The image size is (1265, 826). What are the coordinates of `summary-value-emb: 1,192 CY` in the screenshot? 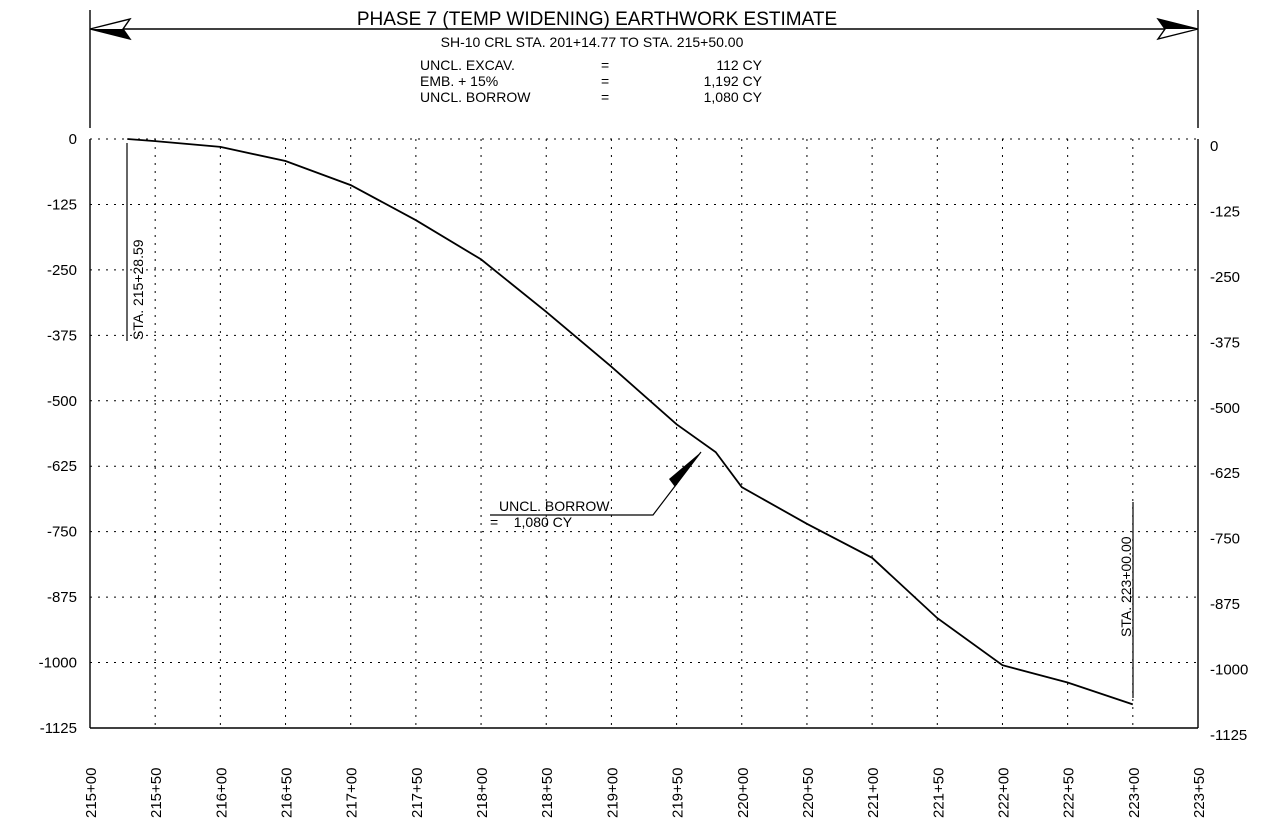 It's located at (733, 81).